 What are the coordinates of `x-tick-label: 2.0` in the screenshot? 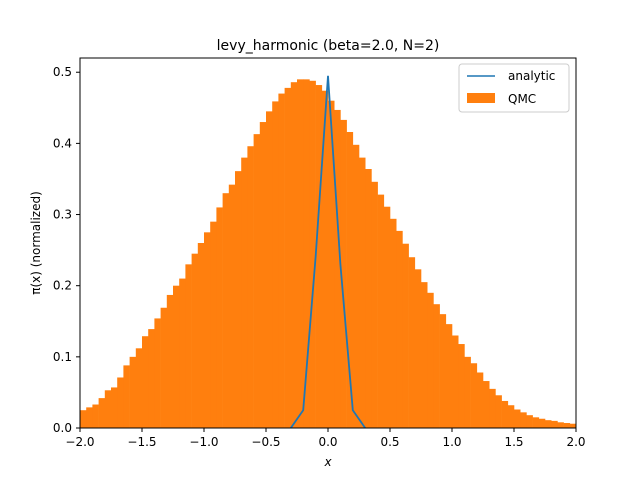 It's located at (575, 442).